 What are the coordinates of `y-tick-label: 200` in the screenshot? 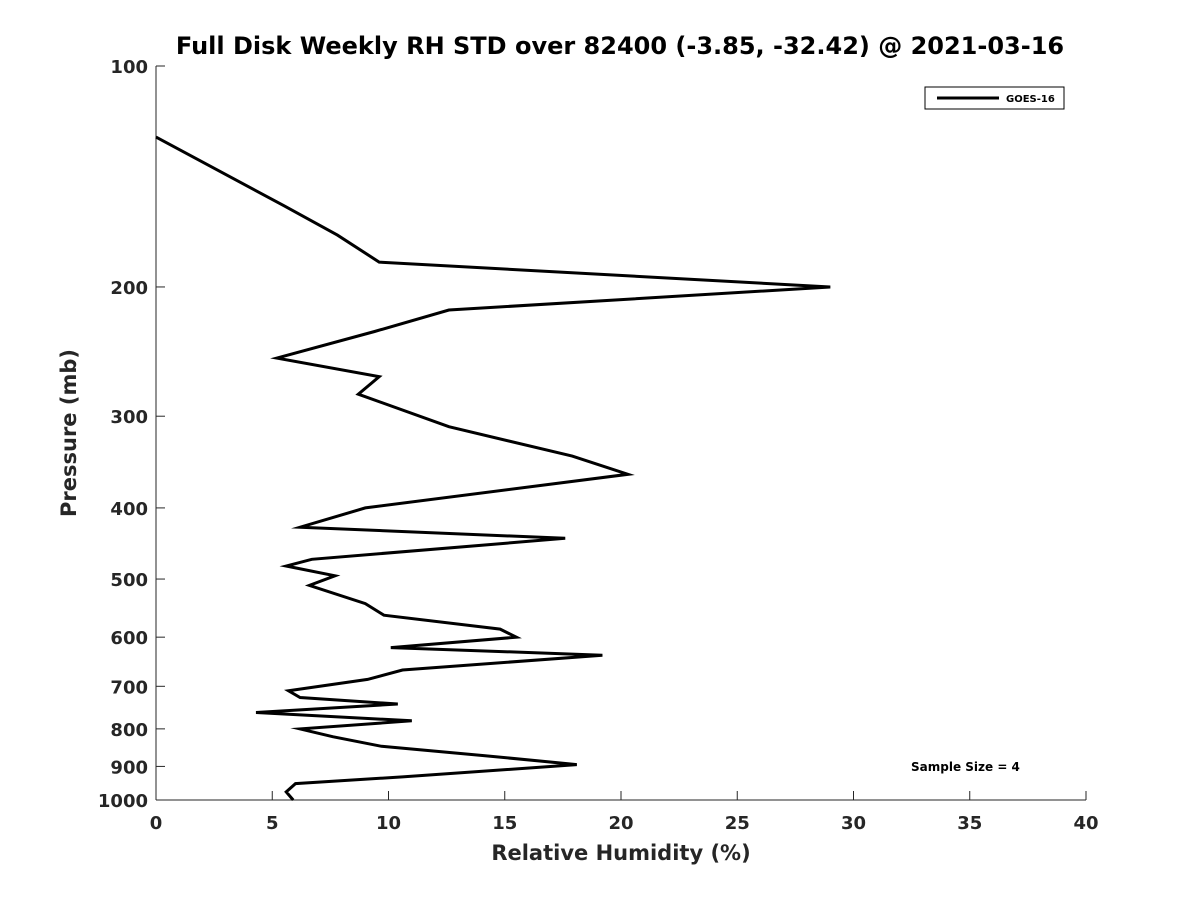 It's located at (129, 288).